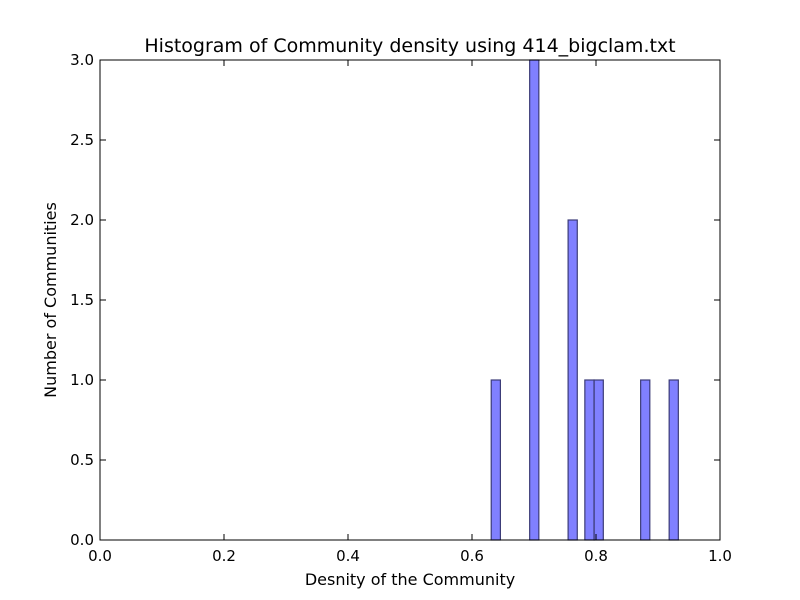 The image size is (800, 600). I want to click on y-tick-label: 2.5, so click(82, 140).